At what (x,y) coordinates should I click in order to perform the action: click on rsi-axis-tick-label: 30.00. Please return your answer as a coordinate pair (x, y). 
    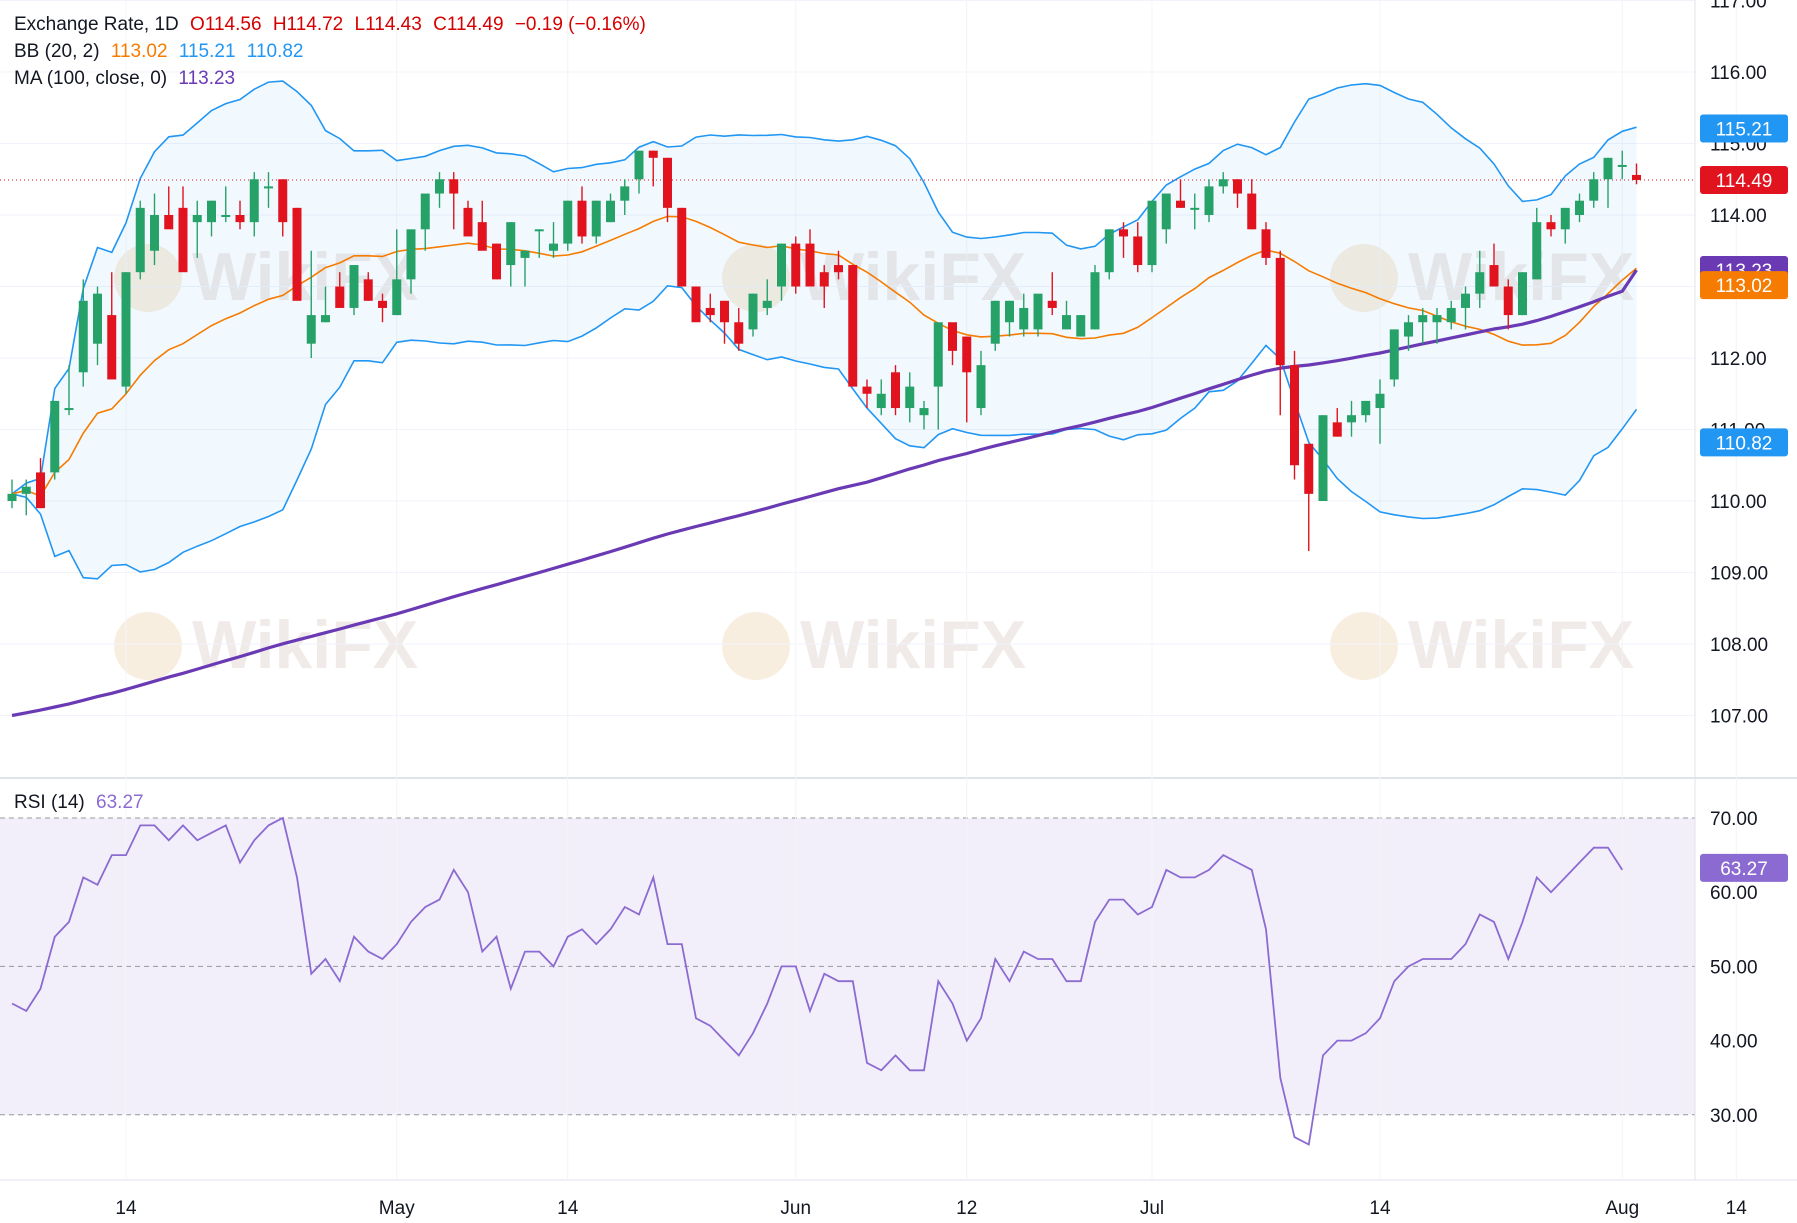
    Looking at the image, I should click on (1734, 1116).